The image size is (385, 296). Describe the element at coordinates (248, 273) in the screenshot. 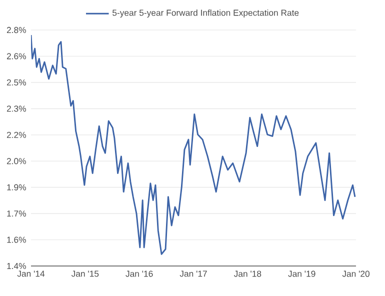

I see `x-tick-label: Jan '18` at that location.